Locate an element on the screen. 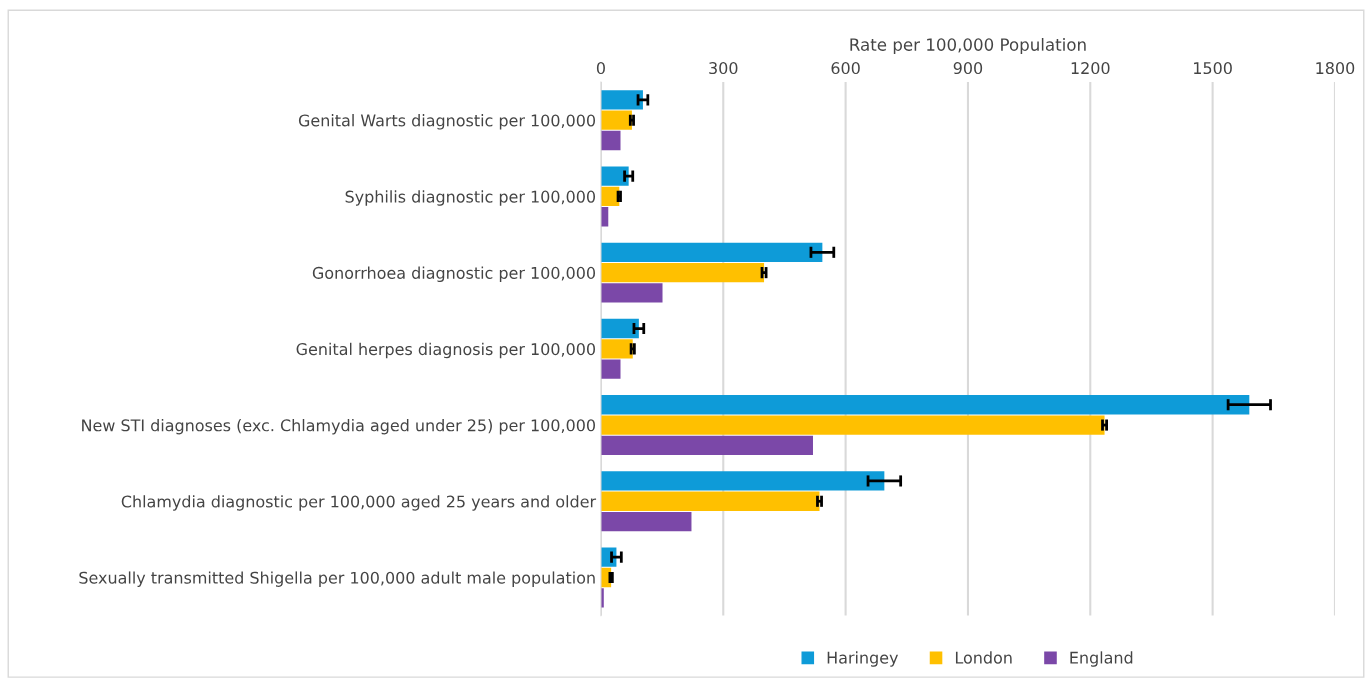 This screenshot has height=684, width=1372. x-tick-label: 1800 is located at coordinates (1335, 68).